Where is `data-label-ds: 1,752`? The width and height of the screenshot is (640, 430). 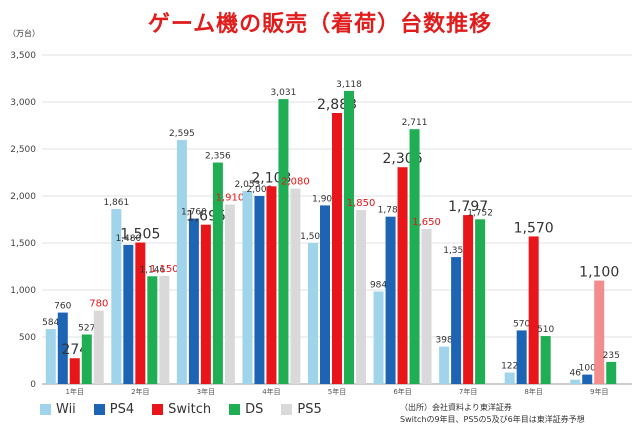 data-label-ds: 1,752 is located at coordinates (480, 213).